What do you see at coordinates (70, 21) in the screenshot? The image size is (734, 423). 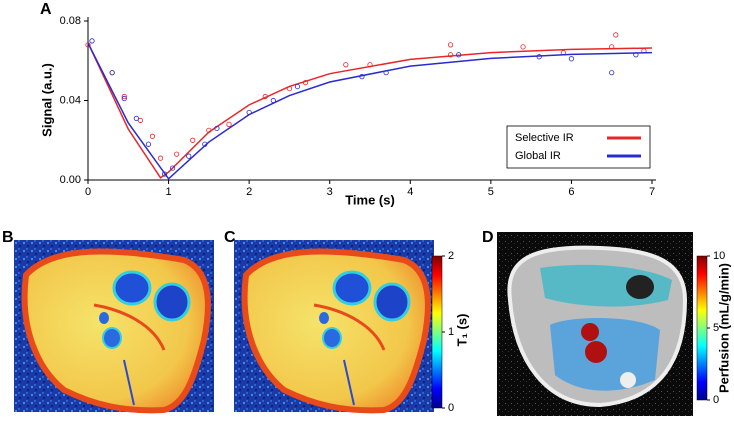 I see `y-tick-label: 0.08` at bounding box center [70, 21].